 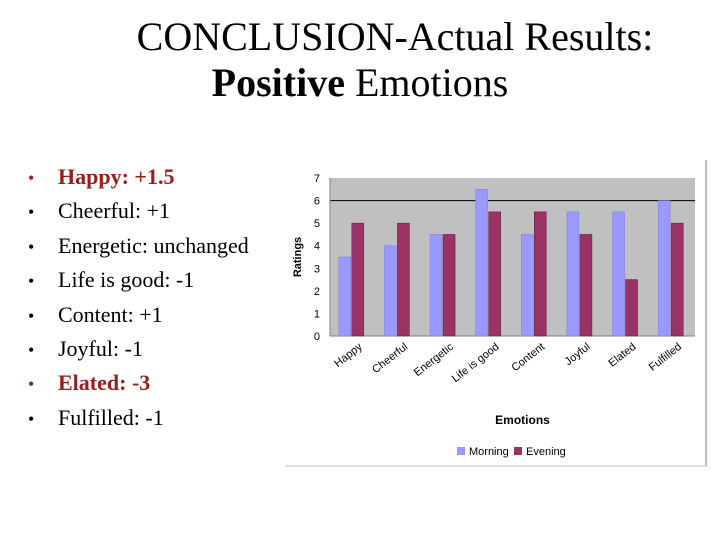 I want to click on x-axis-label: Emotions, so click(x=522, y=420).